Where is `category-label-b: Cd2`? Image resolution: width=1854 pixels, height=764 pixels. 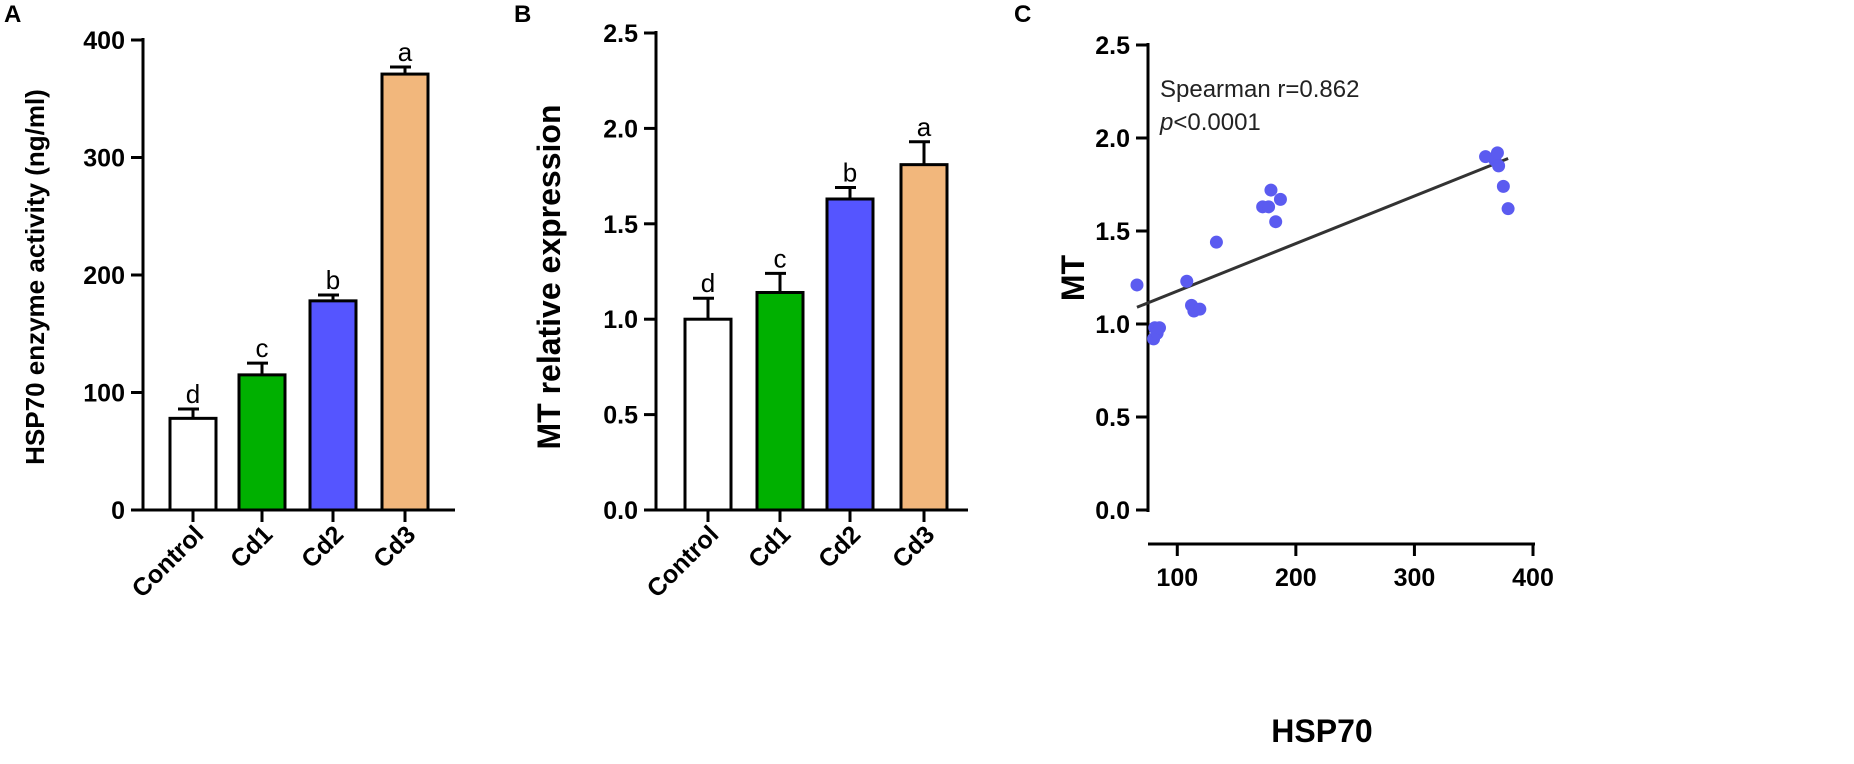 category-label-b: Cd2 is located at coordinates (839, 546).